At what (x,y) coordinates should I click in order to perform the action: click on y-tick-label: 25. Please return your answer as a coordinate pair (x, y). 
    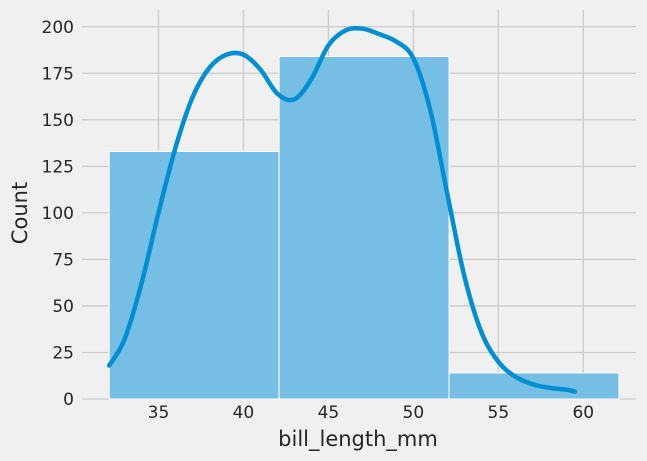
    Looking at the image, I should click on (63, 353).